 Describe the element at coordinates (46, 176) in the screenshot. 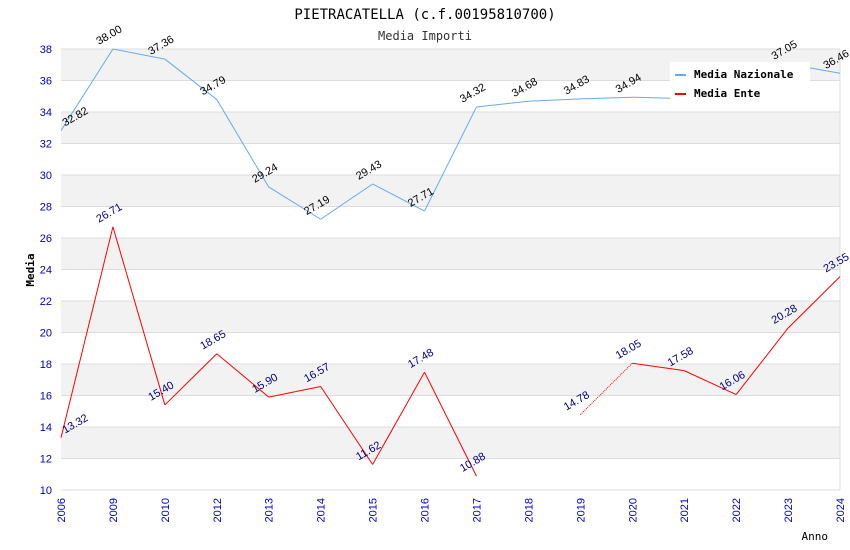

I see `y-tick-label: 30` at that location.